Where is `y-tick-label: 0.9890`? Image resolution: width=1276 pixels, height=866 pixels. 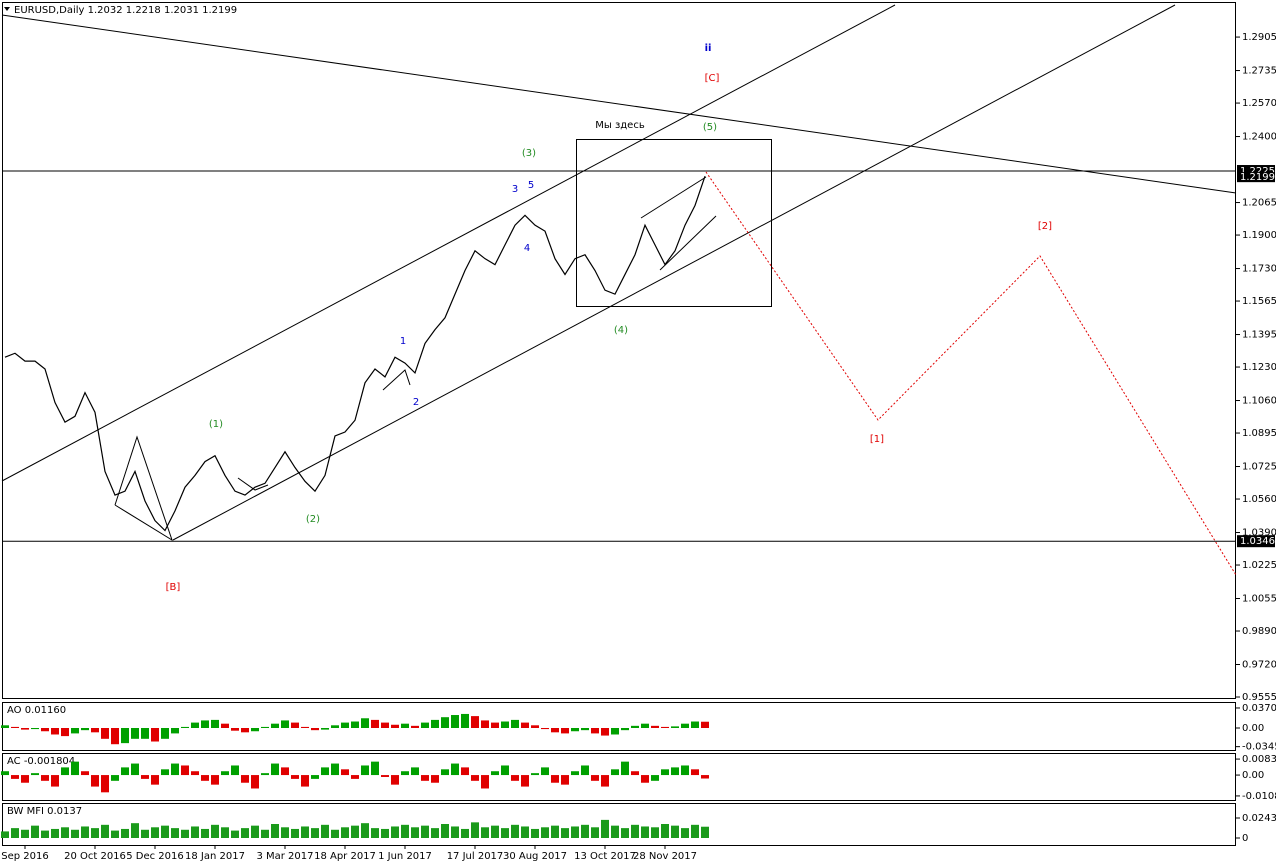 y-tick-label: 0.9890 is located at coordinates (1259, 631).